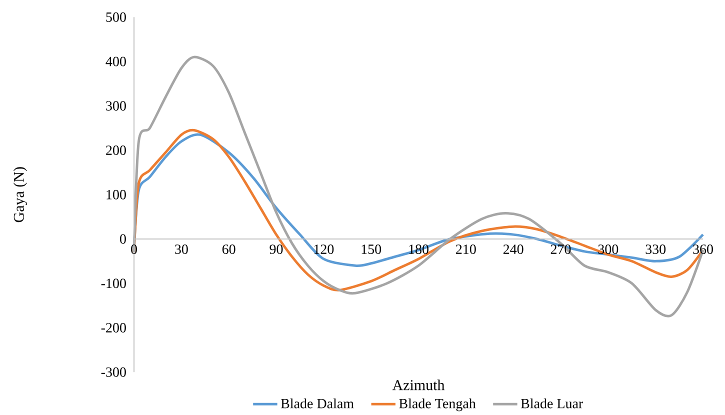 The height and width of the screenshot is (415, 725). I want to click on legend-label: Blade Luar, so click(552, 403).